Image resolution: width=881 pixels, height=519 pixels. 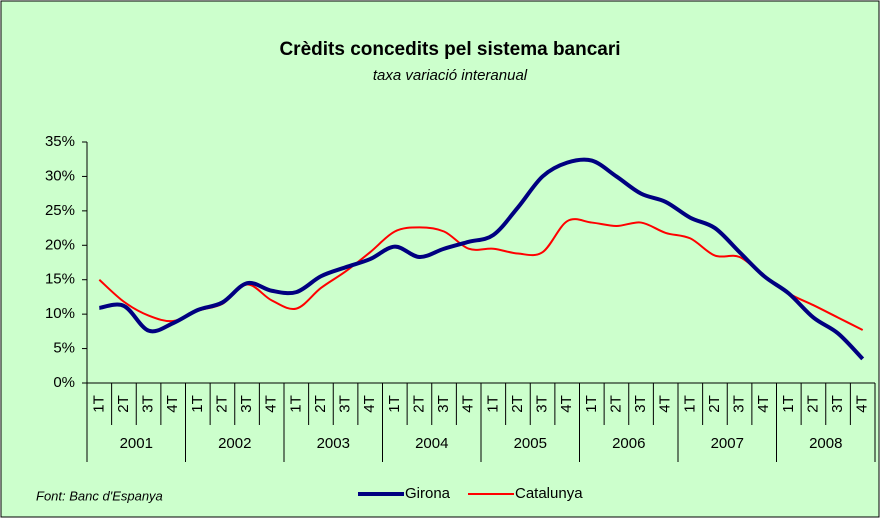 I want to click on x-group-label: 2004, so click(x=431, y=443).